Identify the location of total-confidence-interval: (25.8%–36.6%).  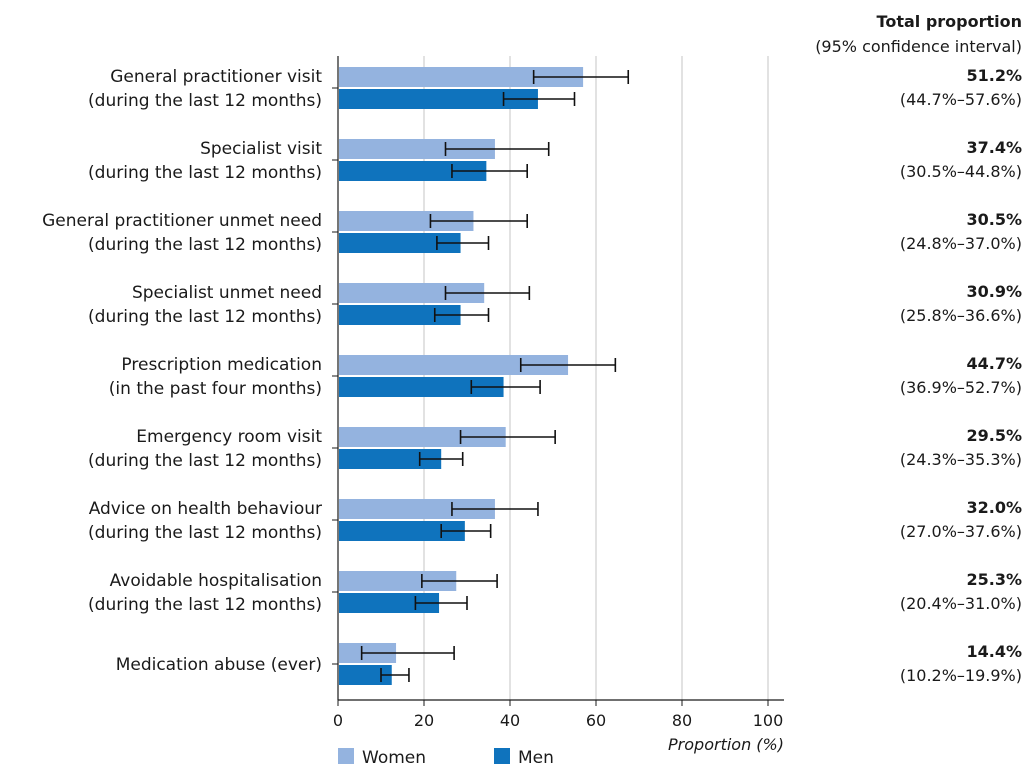
(961, 315).